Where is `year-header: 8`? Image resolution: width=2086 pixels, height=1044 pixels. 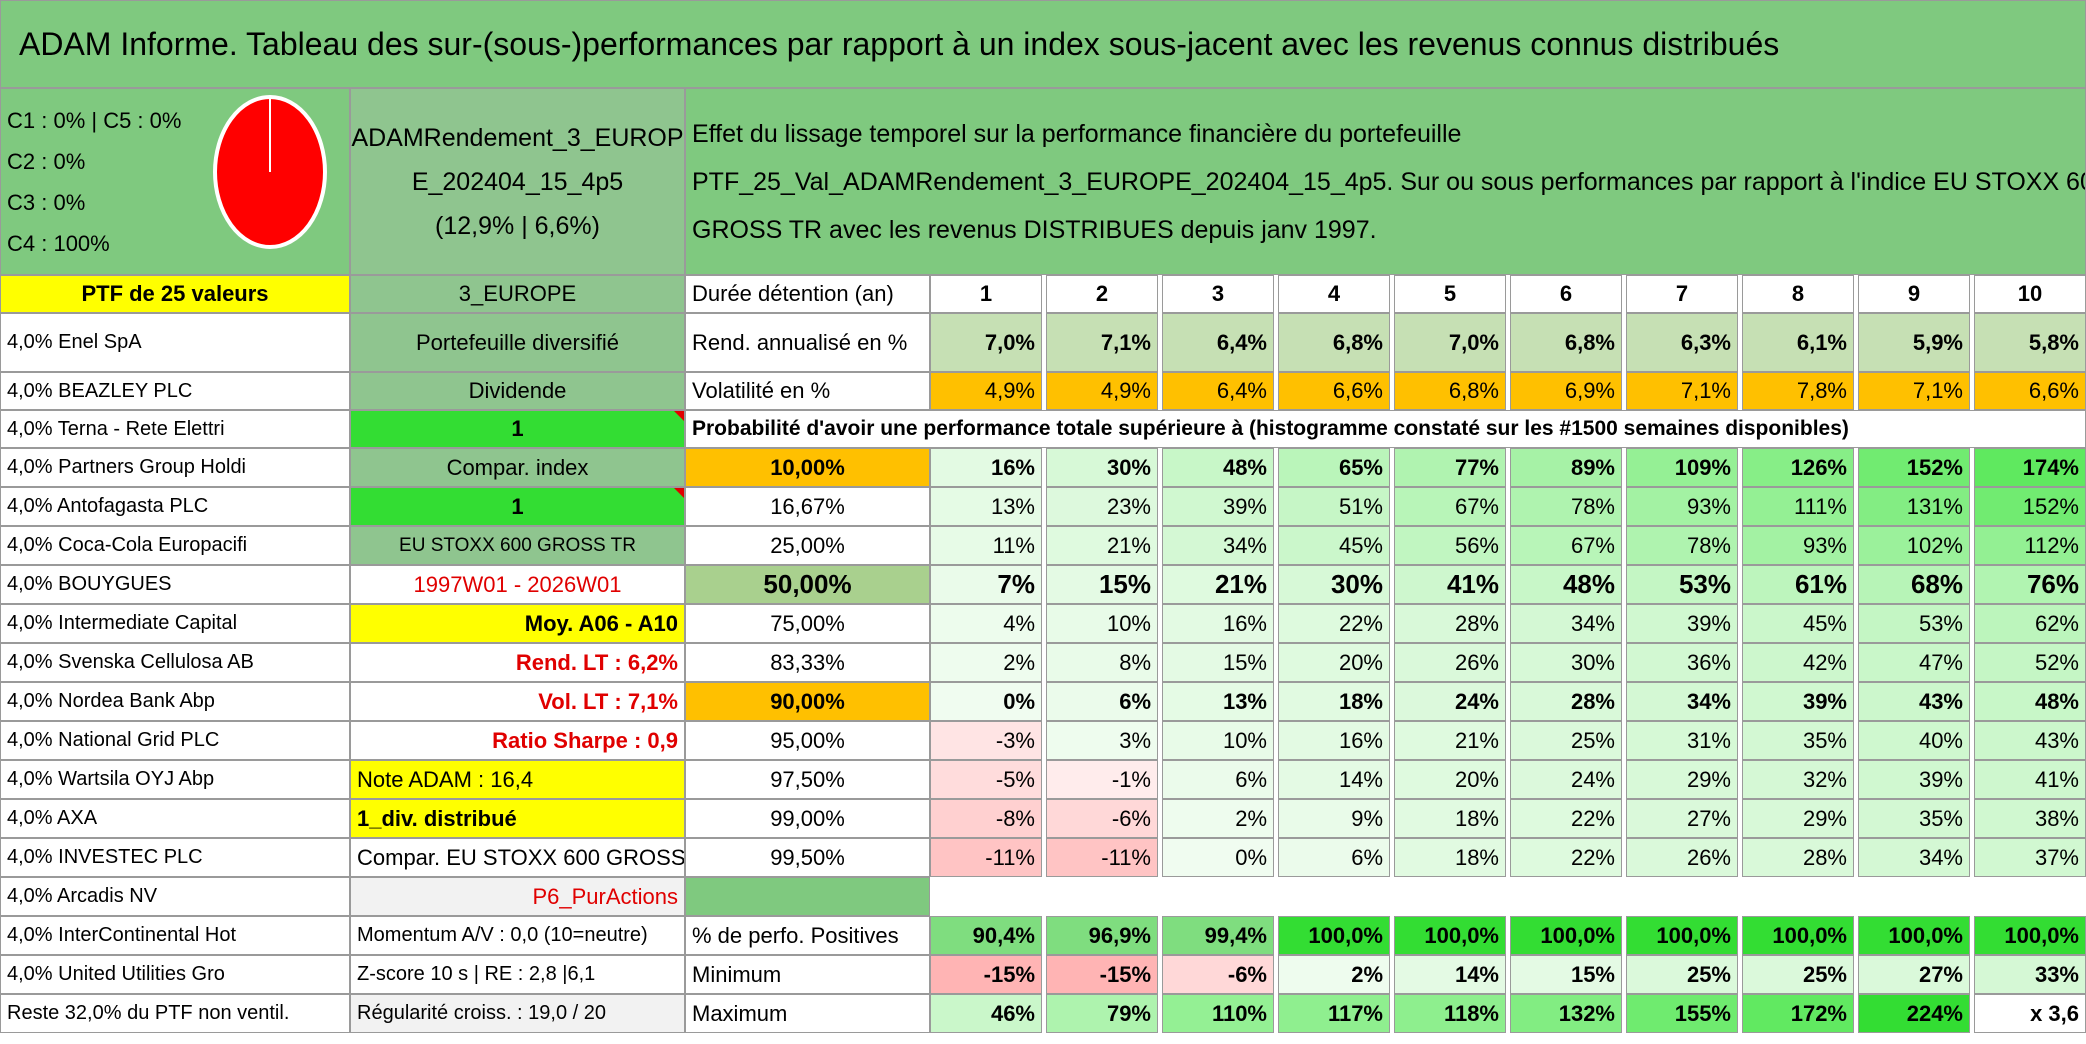 year-header: 8 is located at coordinates (1798, 294).